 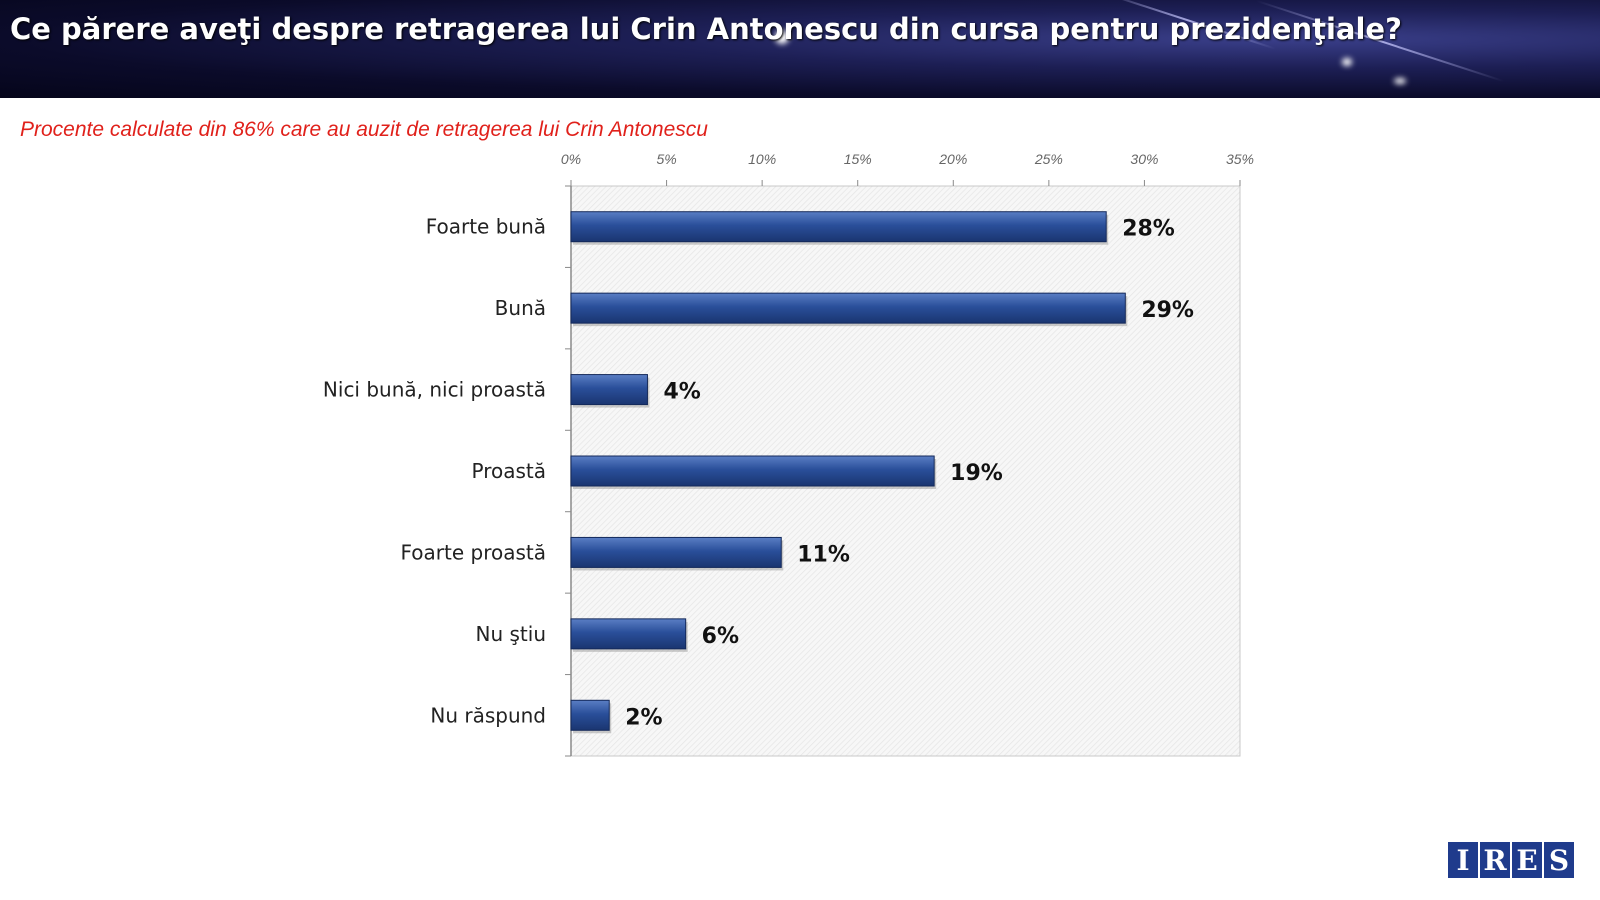 I want to click on logo-letter: I, so click(x=1463, y=860).